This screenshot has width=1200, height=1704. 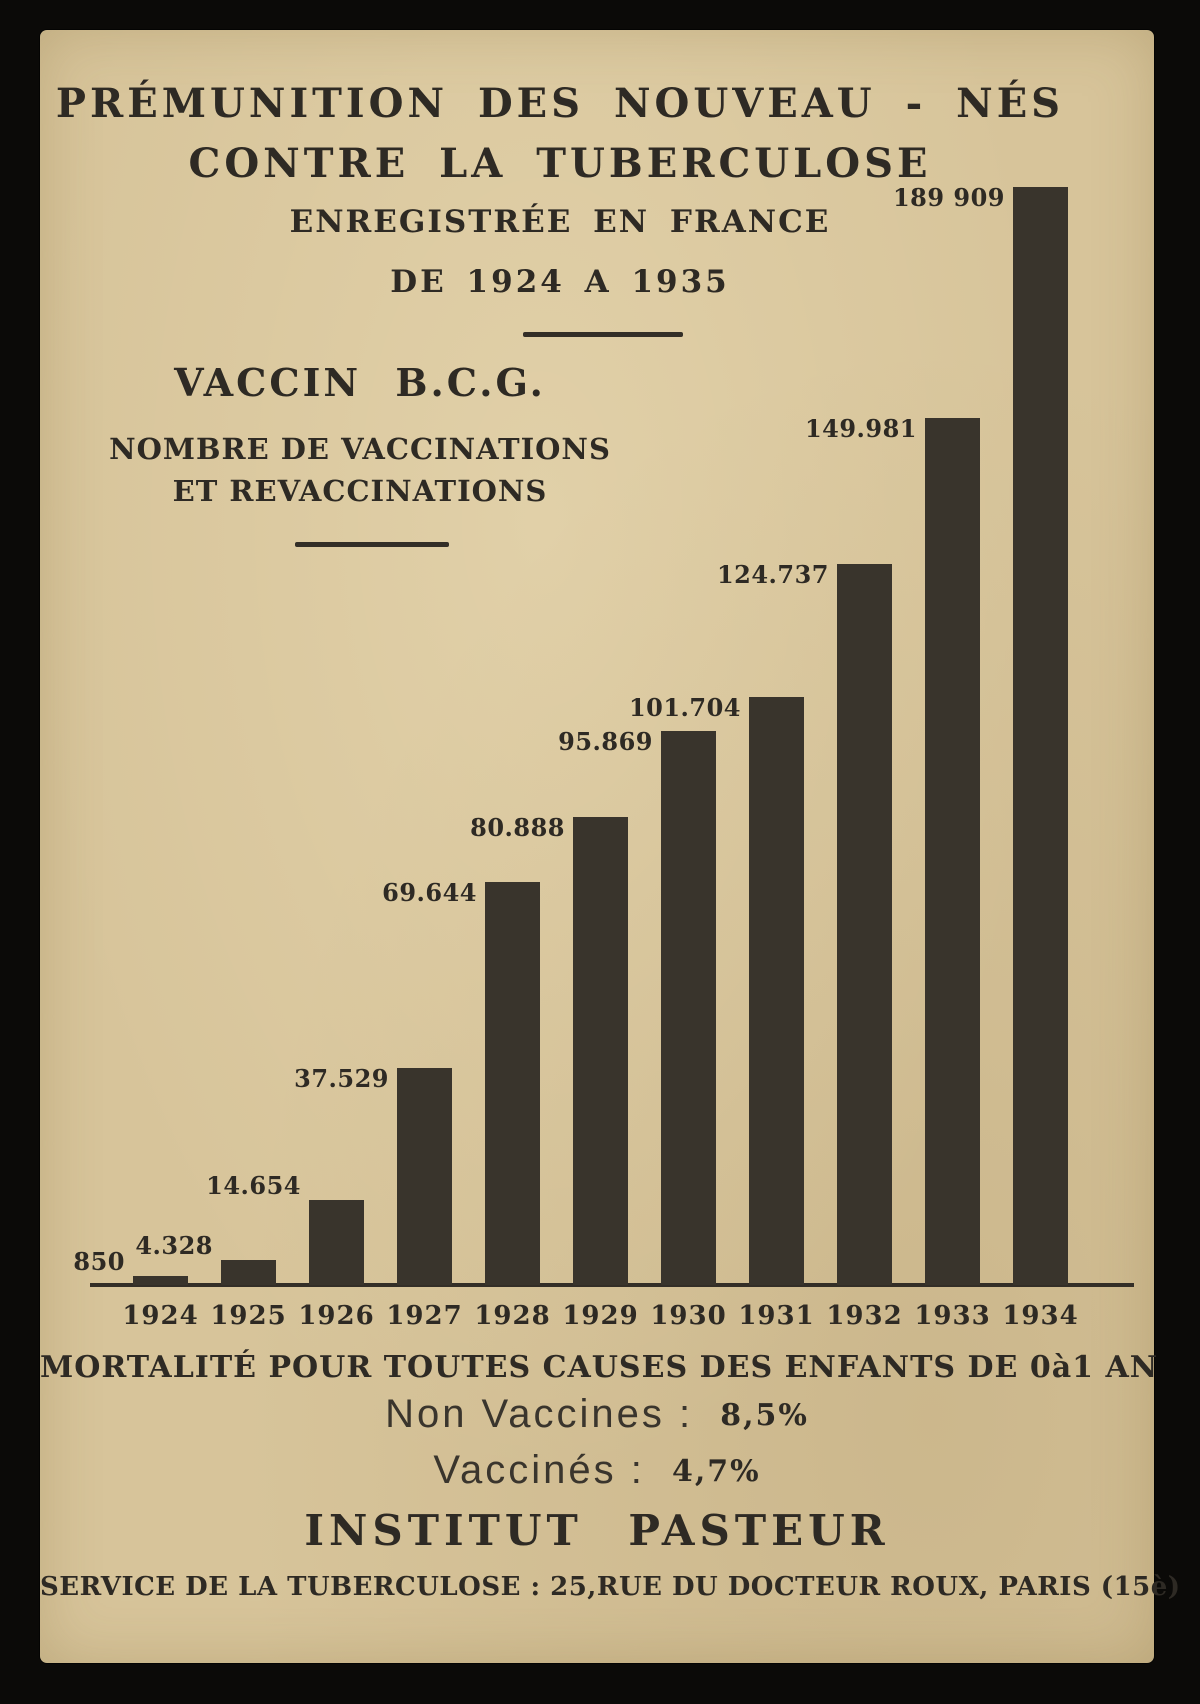 I want to click on mortality-row-nonvaccines: Non Vaccines : 8,5%, so click(x=597, y=1414).